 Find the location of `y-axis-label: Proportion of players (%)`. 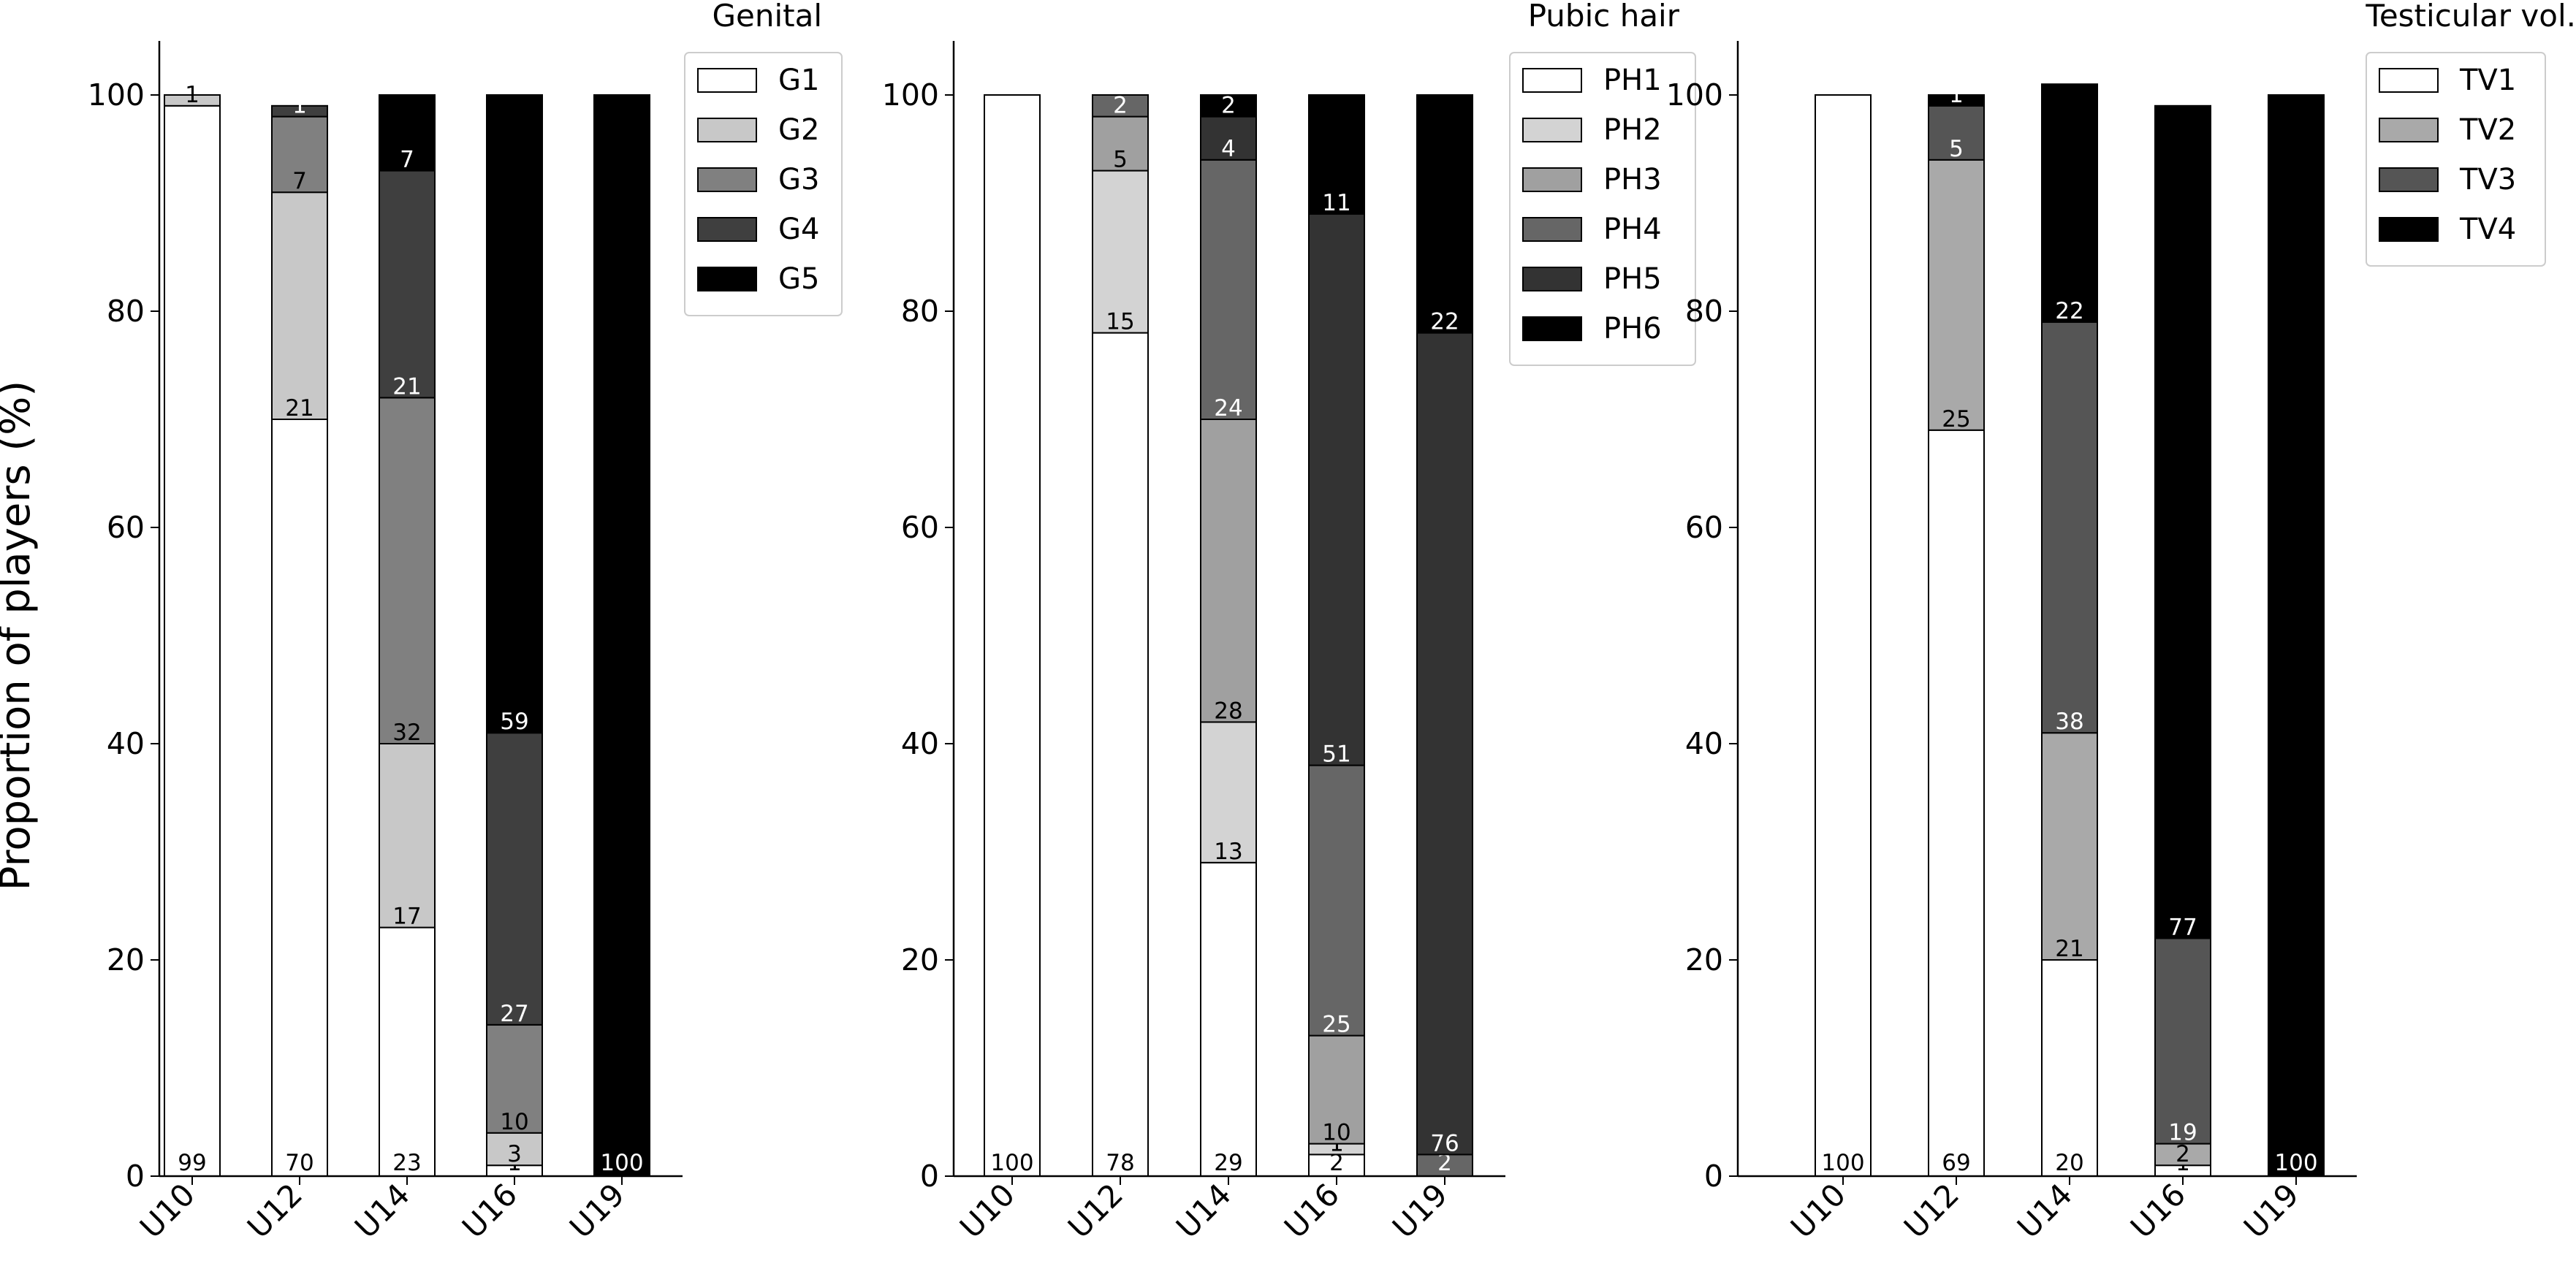

y-axis-label: Proportion of players (%) is located at coordinates (19, 636).